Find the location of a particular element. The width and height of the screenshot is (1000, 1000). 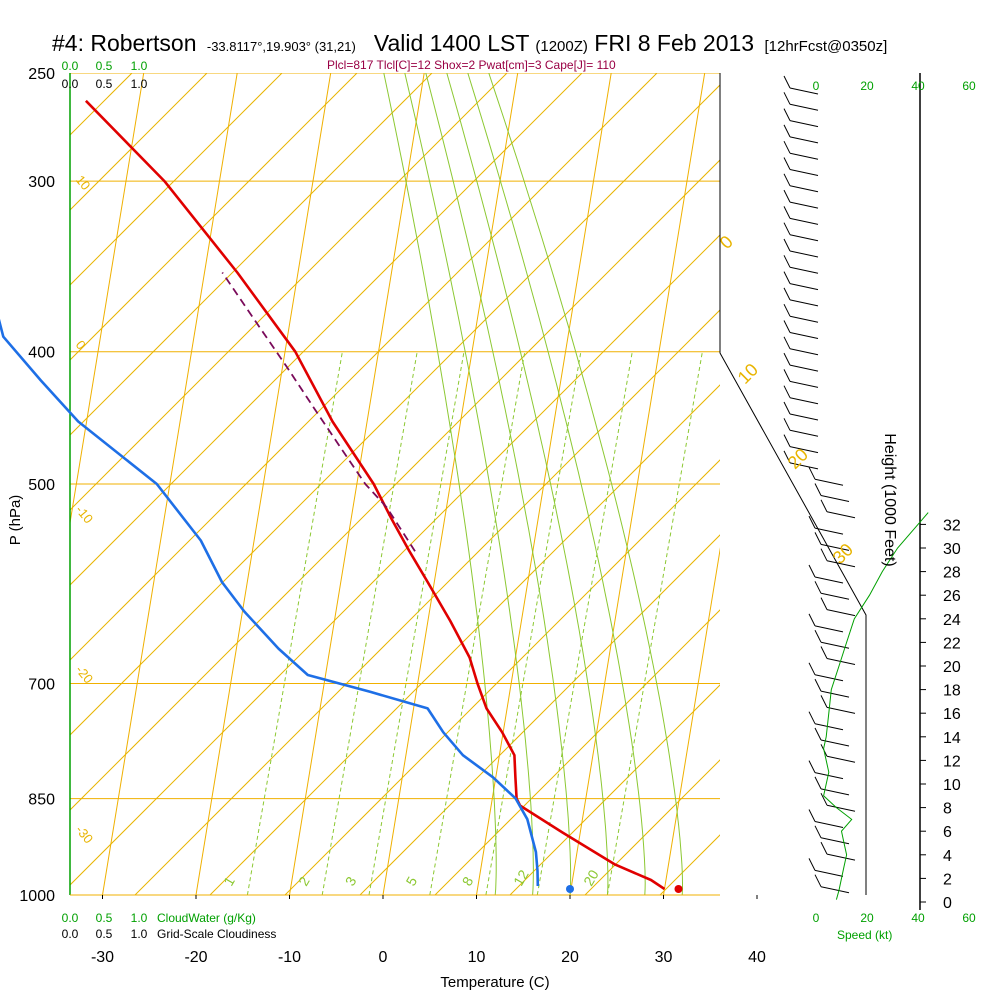

dry-adiabat-label-left: 0 is located at coordinates (81, 344).